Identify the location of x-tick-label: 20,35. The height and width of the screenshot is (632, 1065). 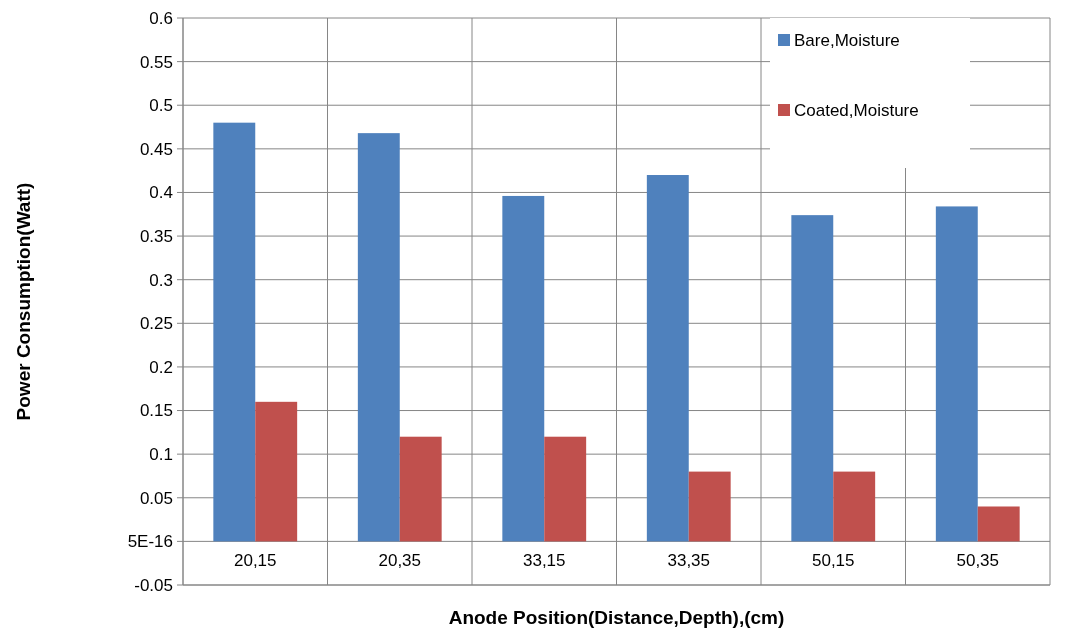
(400, 561).